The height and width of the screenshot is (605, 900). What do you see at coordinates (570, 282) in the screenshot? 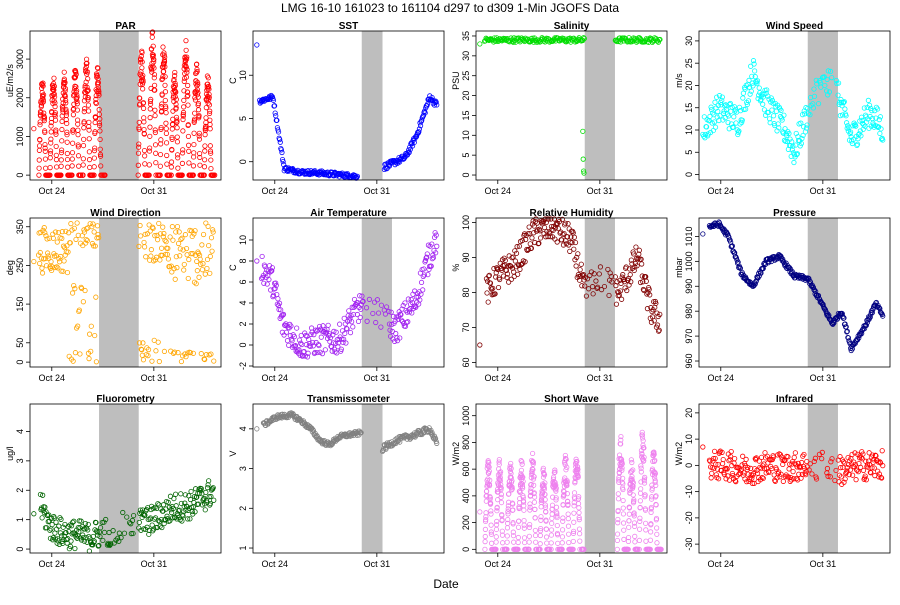
I see `data-points` at bounding box center [570, 282].